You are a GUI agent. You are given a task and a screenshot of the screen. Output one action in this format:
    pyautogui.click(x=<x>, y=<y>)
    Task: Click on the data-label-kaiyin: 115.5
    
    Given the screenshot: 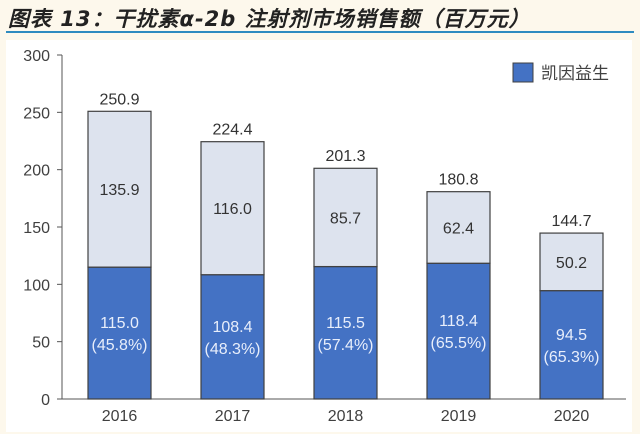 What is the action you would take?
    pyautogui.click(x=345, y=323)
    